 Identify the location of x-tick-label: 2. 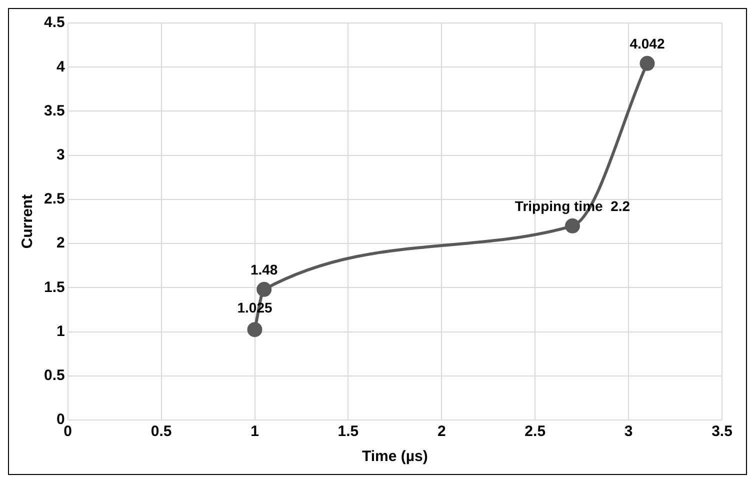
(441, 431).